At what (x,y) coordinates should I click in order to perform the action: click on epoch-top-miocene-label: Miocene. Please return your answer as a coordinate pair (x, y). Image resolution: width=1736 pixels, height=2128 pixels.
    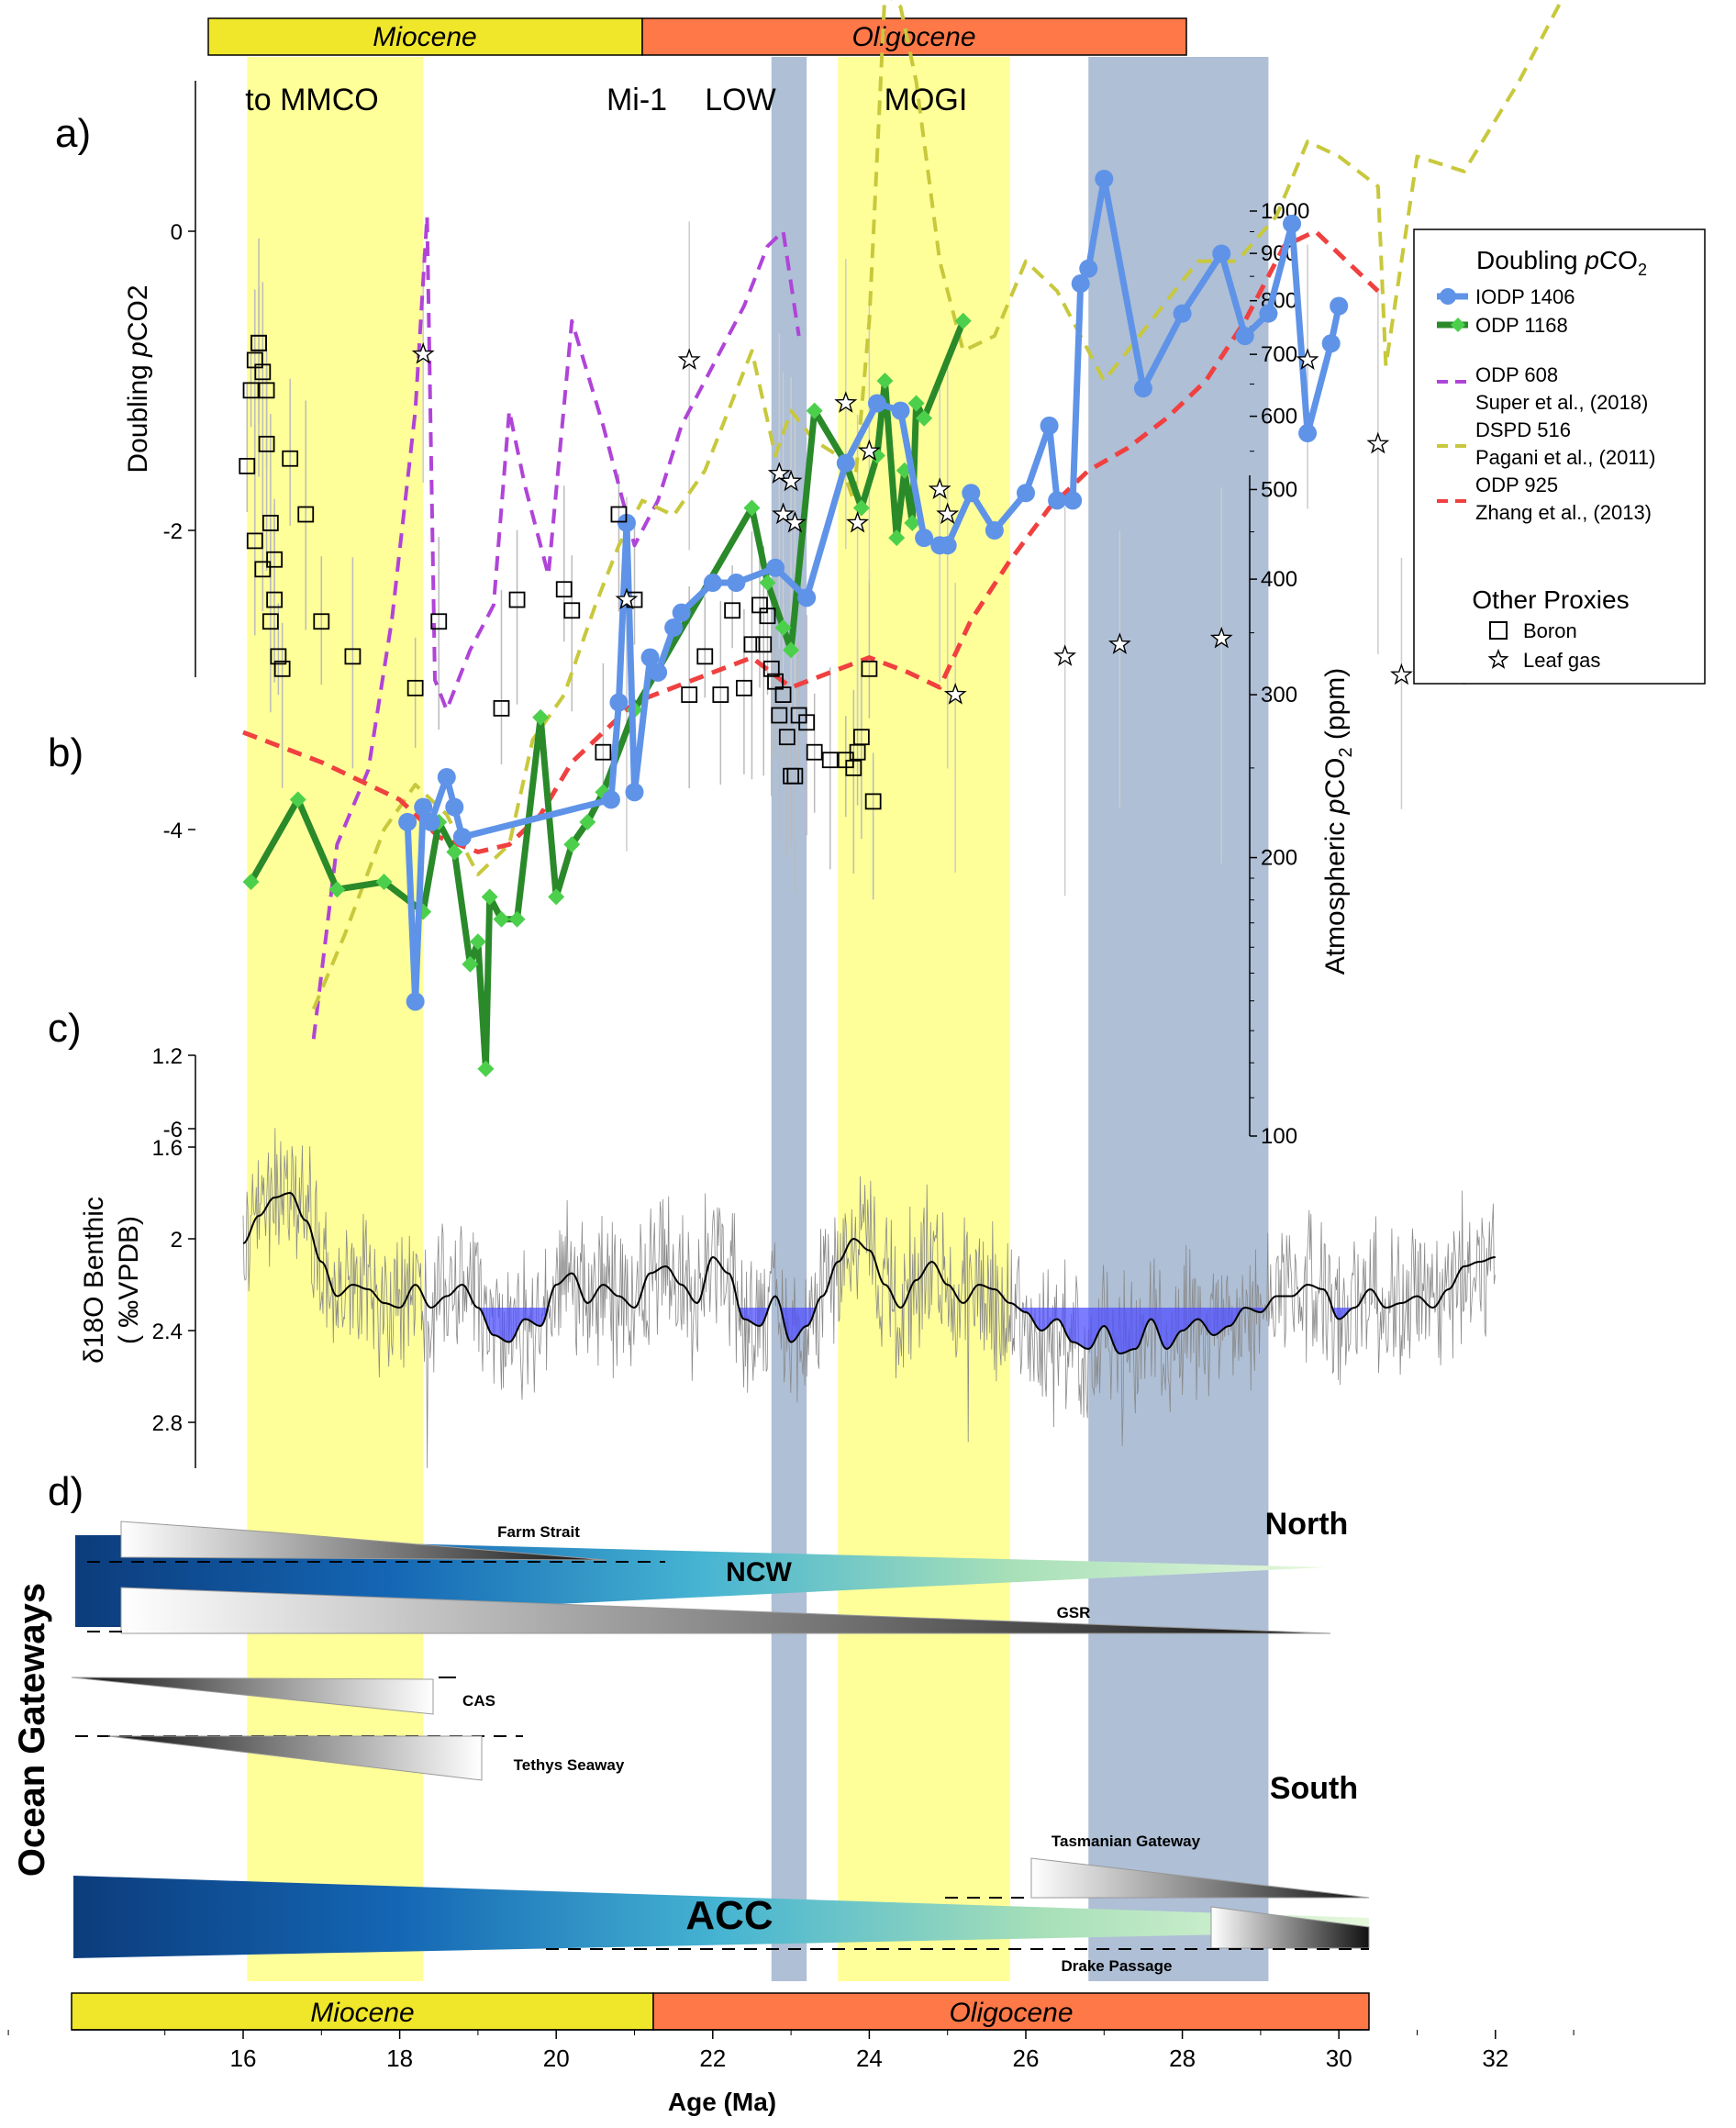
    Looking at the image, I should click on (424, 37).